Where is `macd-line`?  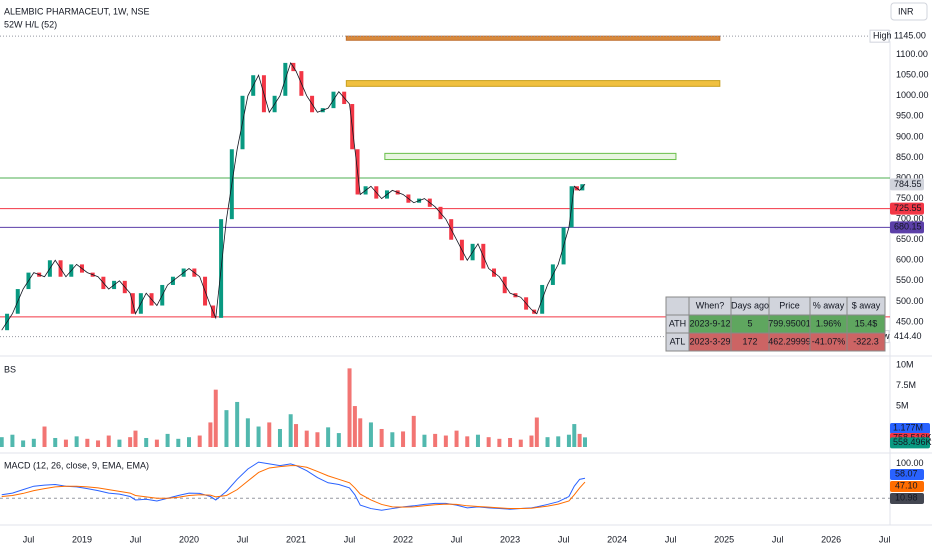
macd-line is located at coordinates (293, 486).